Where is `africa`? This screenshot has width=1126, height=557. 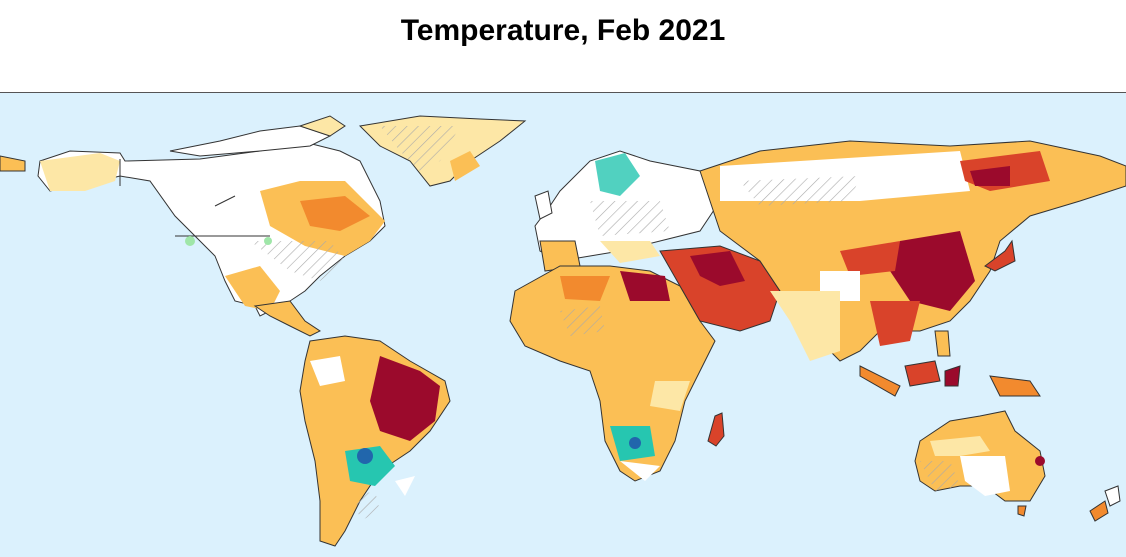
africa is located at coordinates (617, 373).